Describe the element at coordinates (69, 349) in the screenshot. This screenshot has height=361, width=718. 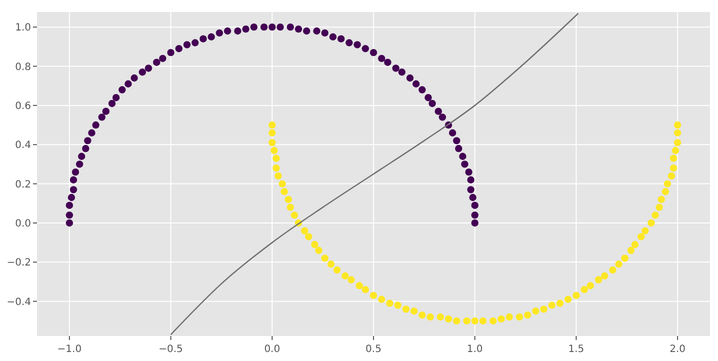
I see `x-tick-label: −1.0` at that location.